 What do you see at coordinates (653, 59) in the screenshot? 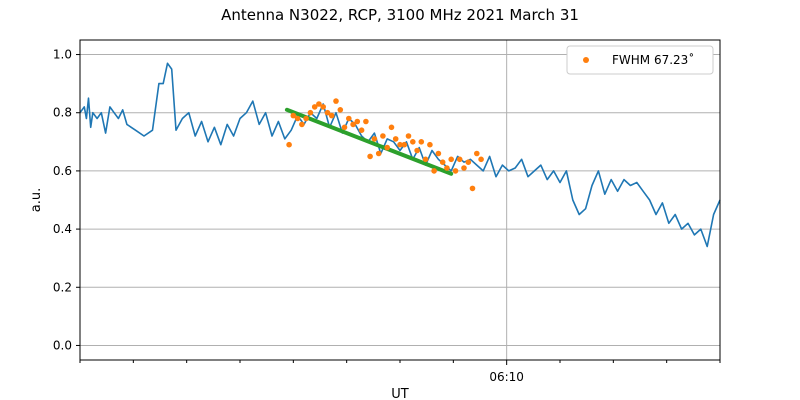
I see `legend-label: FWHM 67.23˚` at bounding box center [653, 59].